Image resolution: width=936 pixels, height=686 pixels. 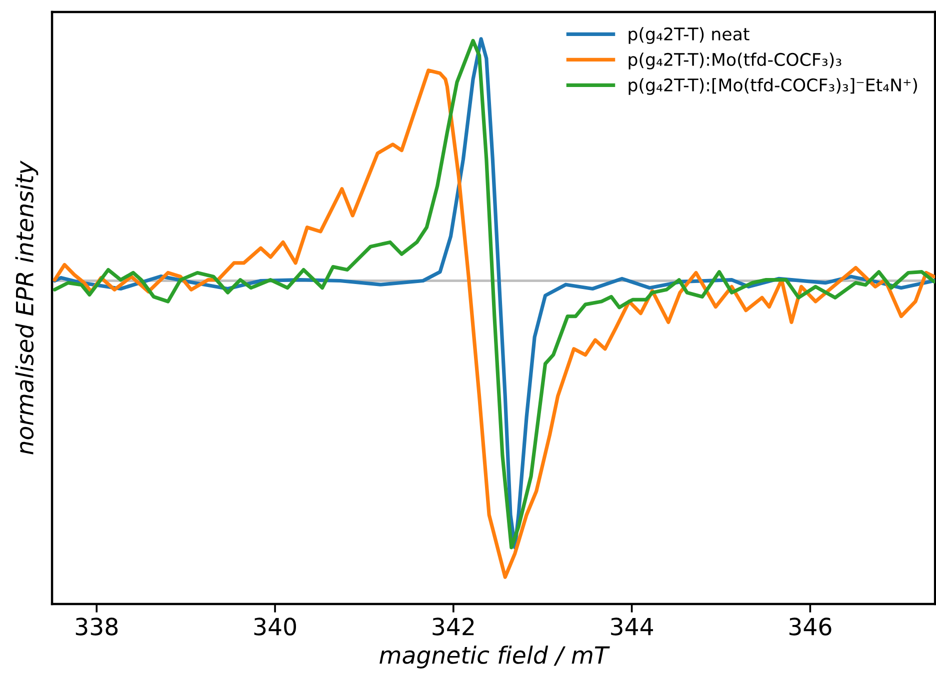 What do you see at coordinates (275, 627) in the screenshot?
I see `x-tick-label: 340` at bounding box center [275, 627].